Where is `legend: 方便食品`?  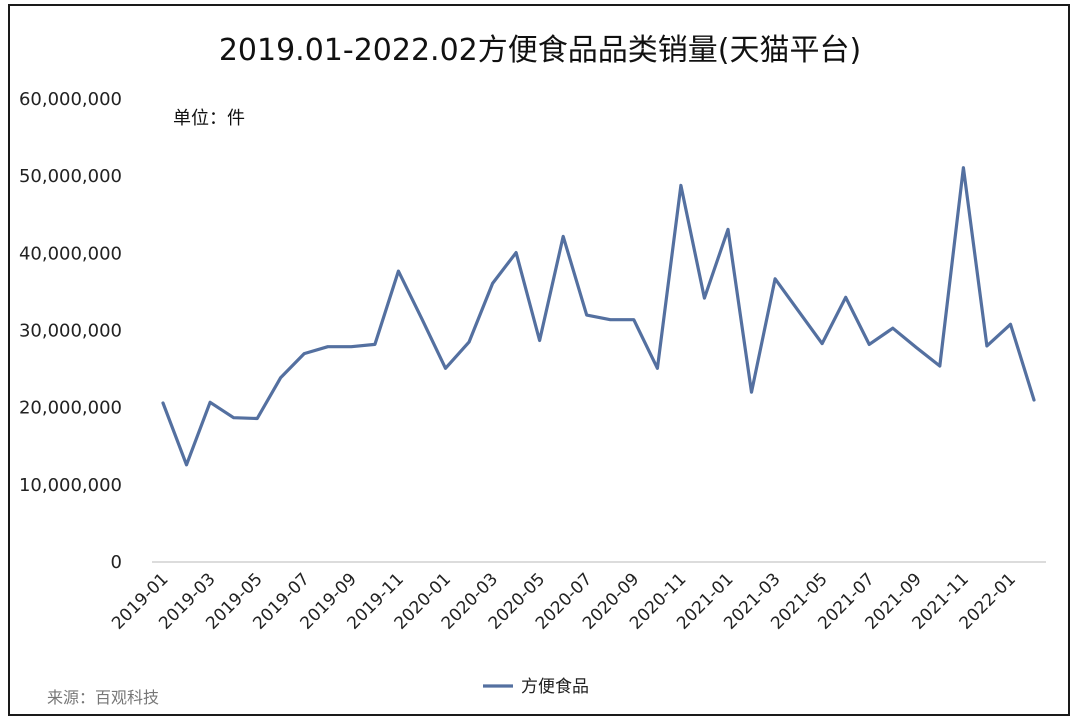
legend: 方便食品 is located at coordinates (536, 687).